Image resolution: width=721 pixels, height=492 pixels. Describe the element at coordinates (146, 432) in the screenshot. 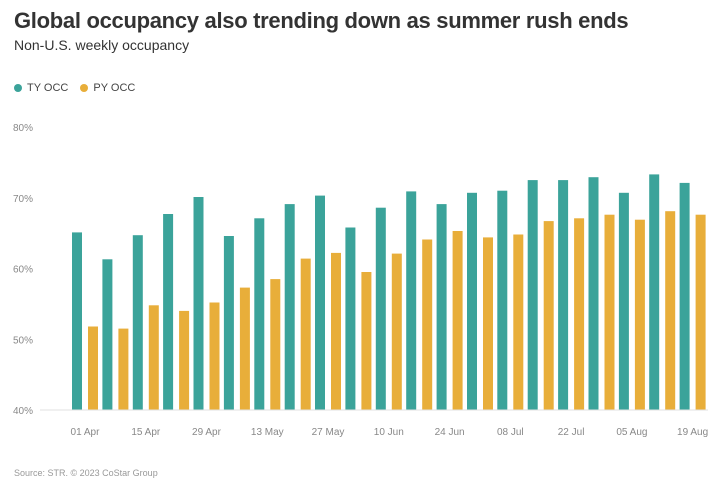

I see `x-tick-label: 15 Apr` at that location.